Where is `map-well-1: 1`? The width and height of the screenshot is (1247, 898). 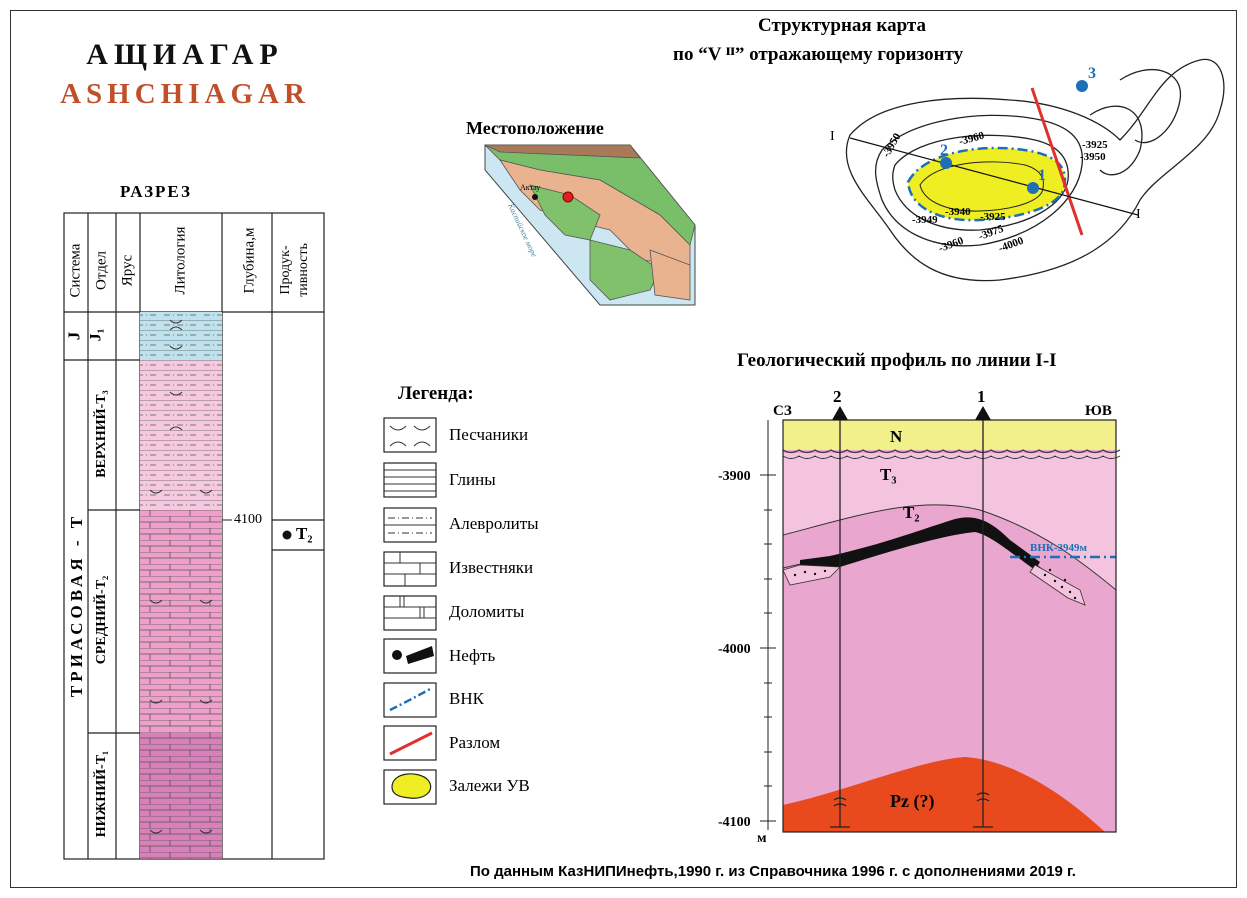 map-well-1: 1 is located at coordinates (1042, 175).